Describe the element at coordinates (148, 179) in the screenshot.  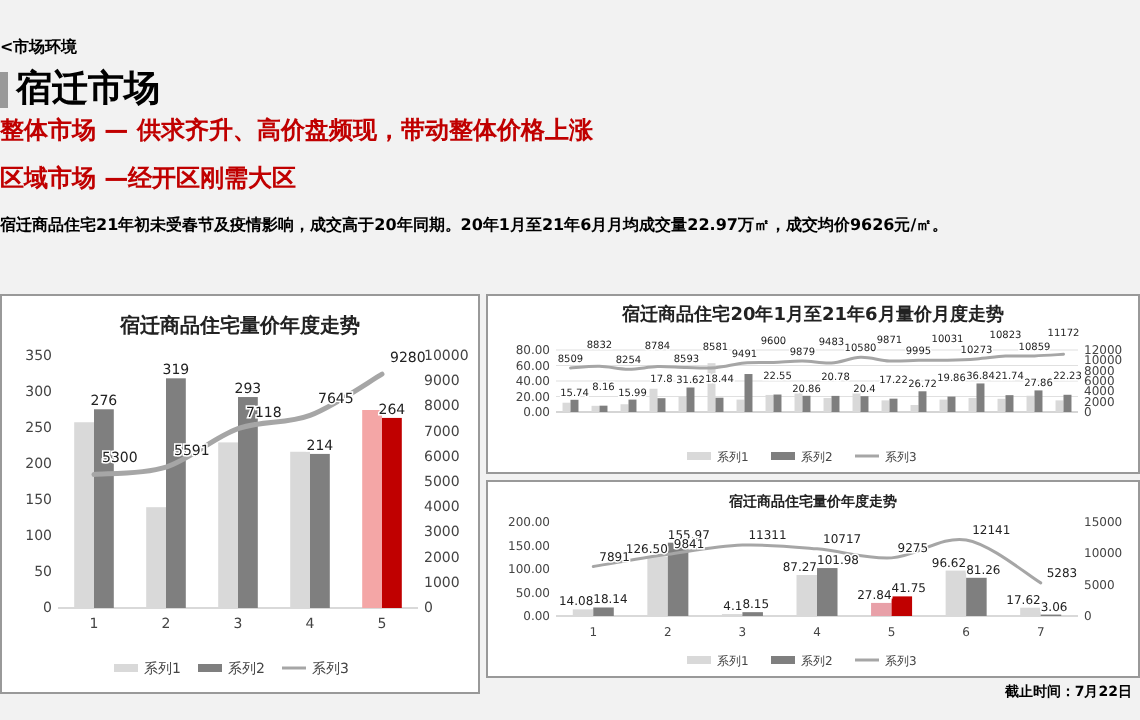
I see `text: 区域市场 —经开区刚需大区` at that location.